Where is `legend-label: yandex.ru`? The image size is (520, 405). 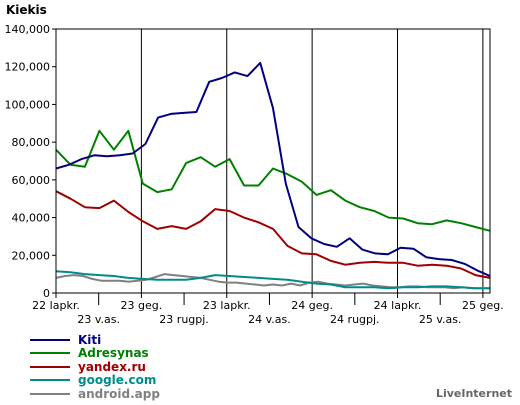
legend-label: yandex.ru is located at coordinates (112, 366).